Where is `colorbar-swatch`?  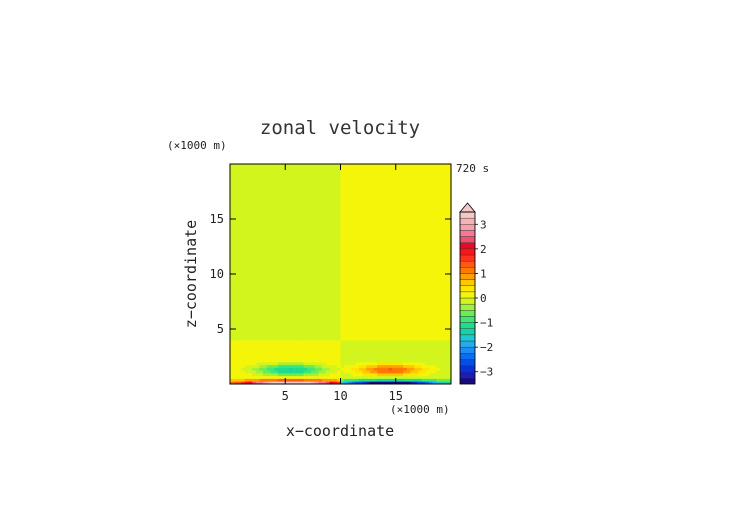 colorbar-swatch is located at coordinates (467, 233).